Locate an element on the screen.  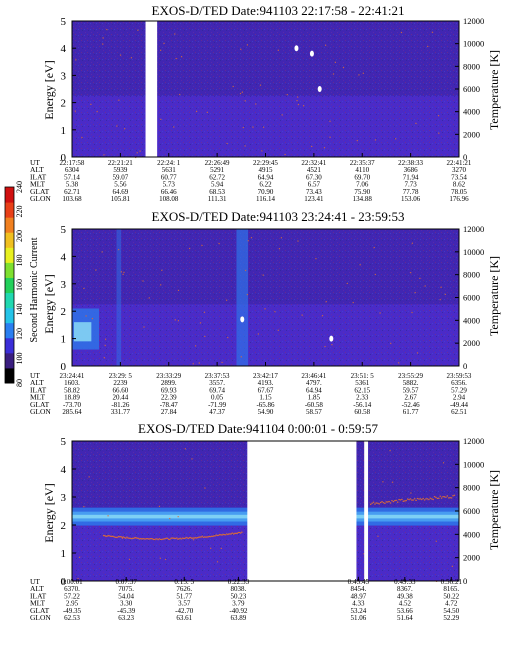
table-cell: 20.44 is located at coordinates (121, 398).